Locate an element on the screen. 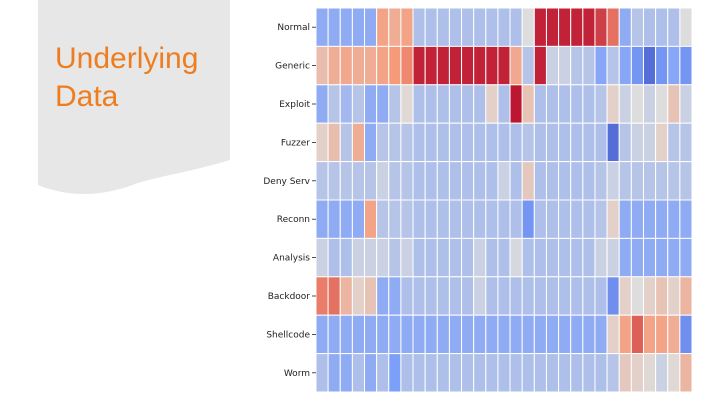  y-tick-label: Analysis is located at coordinates (291, 259).